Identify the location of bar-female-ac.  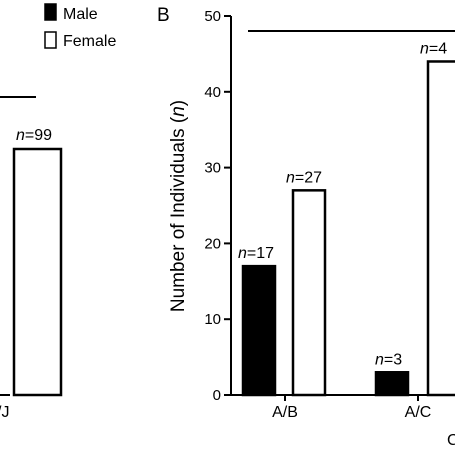
(440, 228).